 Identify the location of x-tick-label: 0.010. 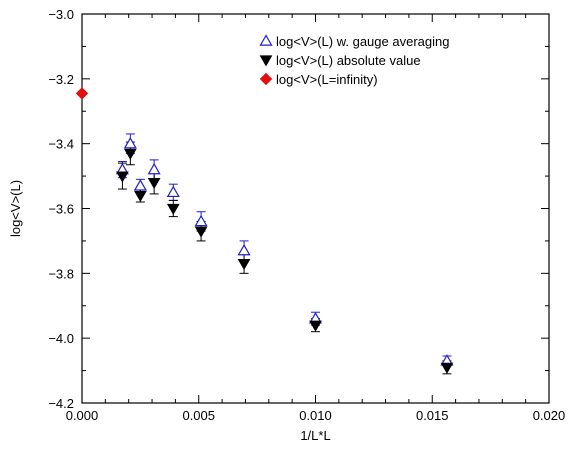
(315, 415).